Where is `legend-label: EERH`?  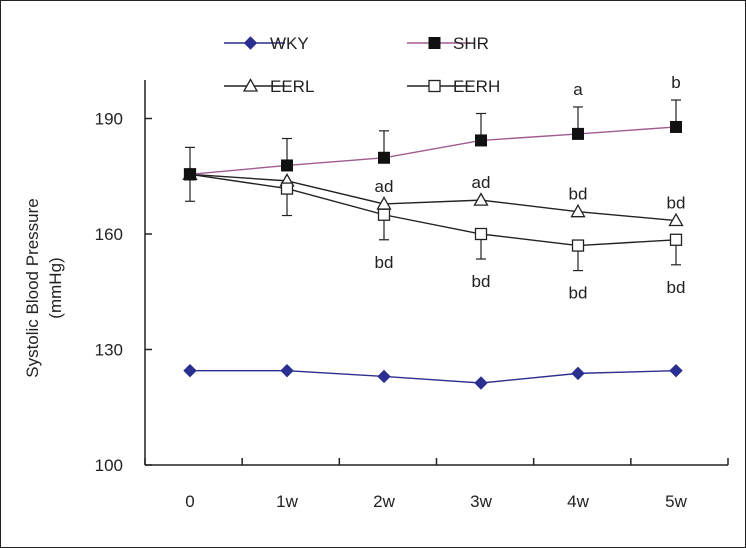
legend-label: EERH is located at coordinates (476, 86).